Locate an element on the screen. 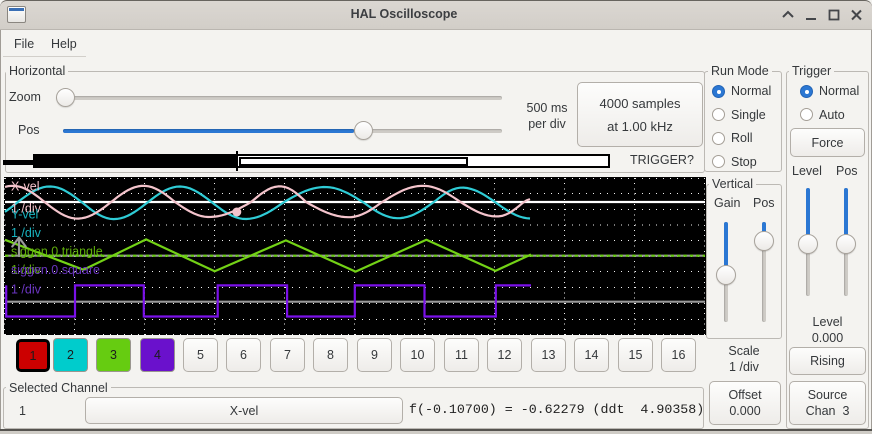 The height and width of the screenshot is (434, 872). svg-text: Y-vel is located at coordinates (24, 215).